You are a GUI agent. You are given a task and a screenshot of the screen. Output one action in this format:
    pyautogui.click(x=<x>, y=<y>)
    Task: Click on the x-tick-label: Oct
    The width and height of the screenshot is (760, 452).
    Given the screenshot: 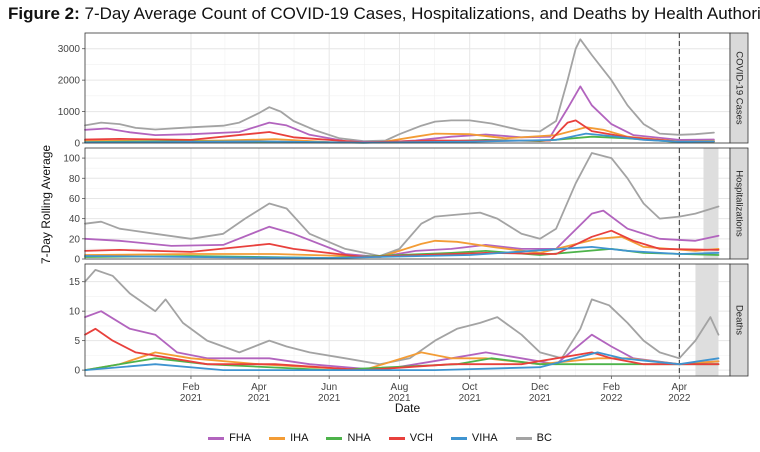 What is the action you would take?
    pyautogui.click(x=470, y=387)
    